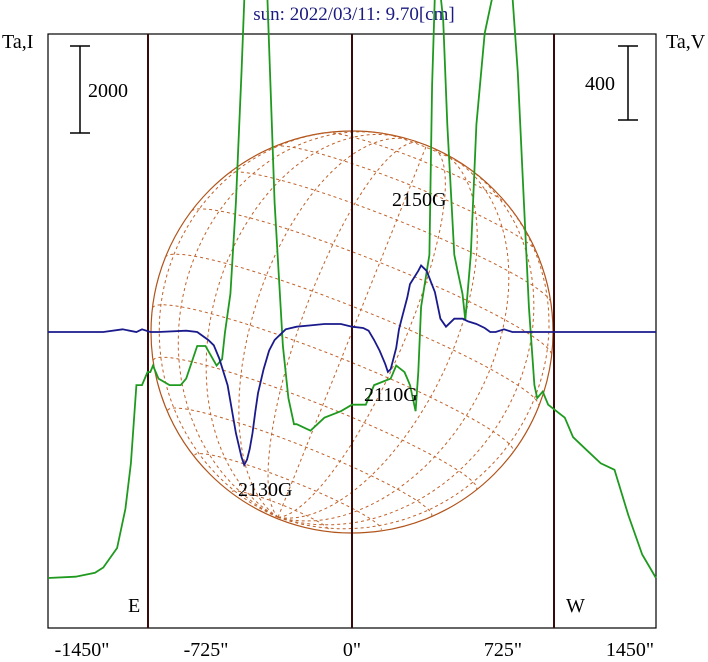 The width and height of the screenshot is (708, 662). I want to click on x-tick-label-m725: -725", so click(206, 650).